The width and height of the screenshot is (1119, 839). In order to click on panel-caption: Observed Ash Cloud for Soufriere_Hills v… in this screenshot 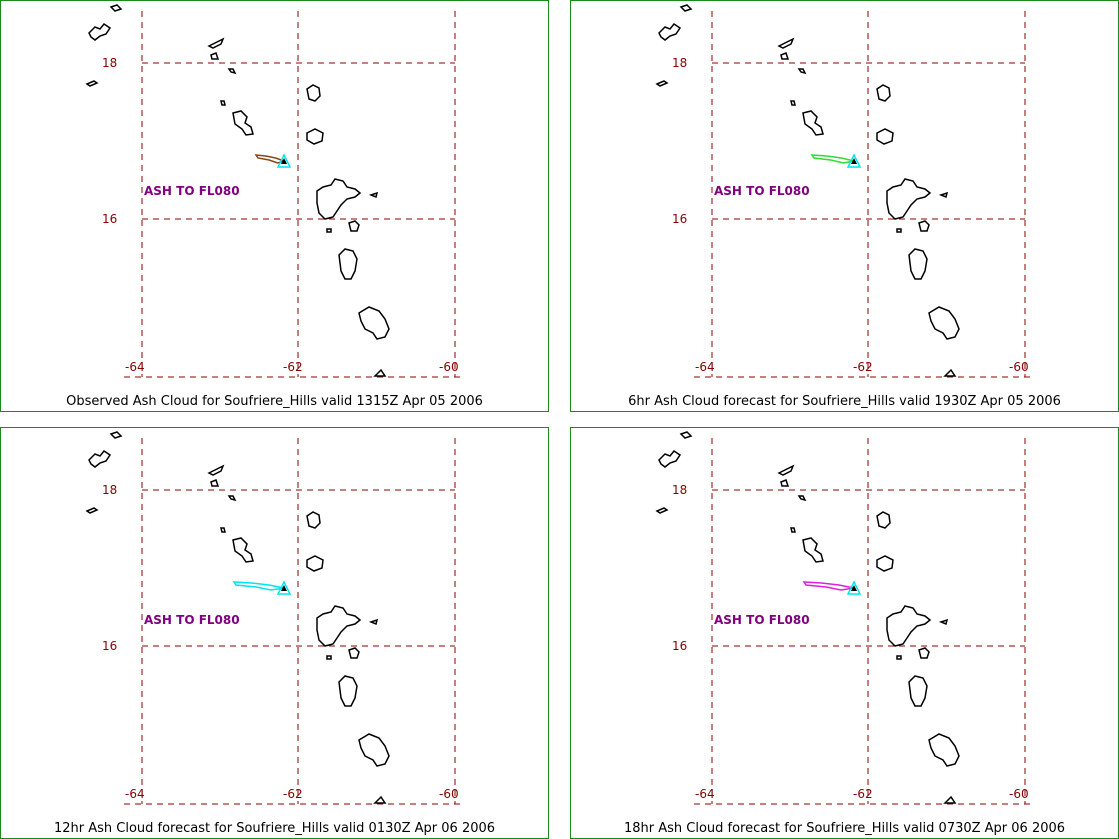, I will do `click(274, 401)`.